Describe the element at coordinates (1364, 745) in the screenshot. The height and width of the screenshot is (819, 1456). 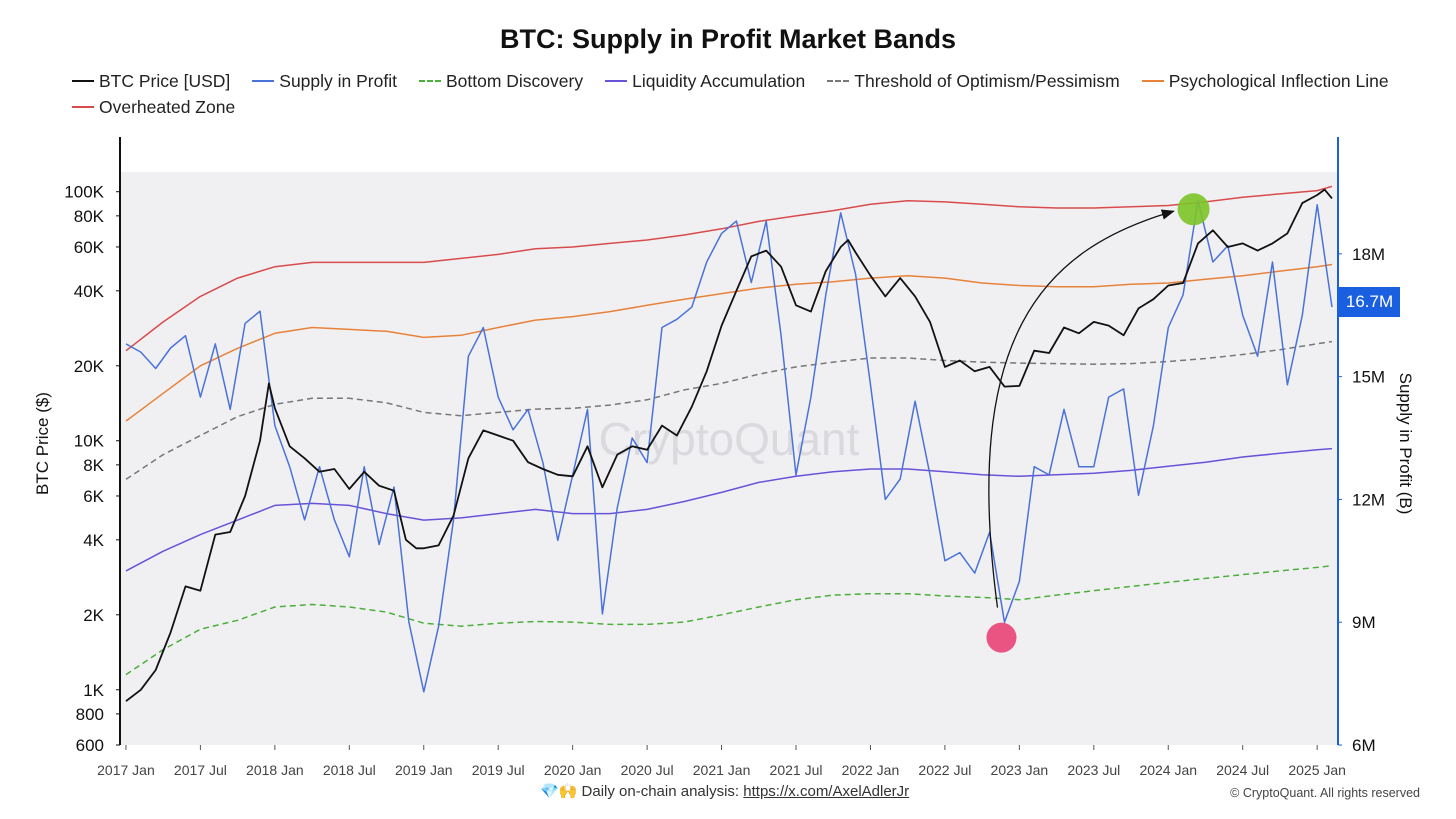
I see `right-tick-label: 6M` at that location.